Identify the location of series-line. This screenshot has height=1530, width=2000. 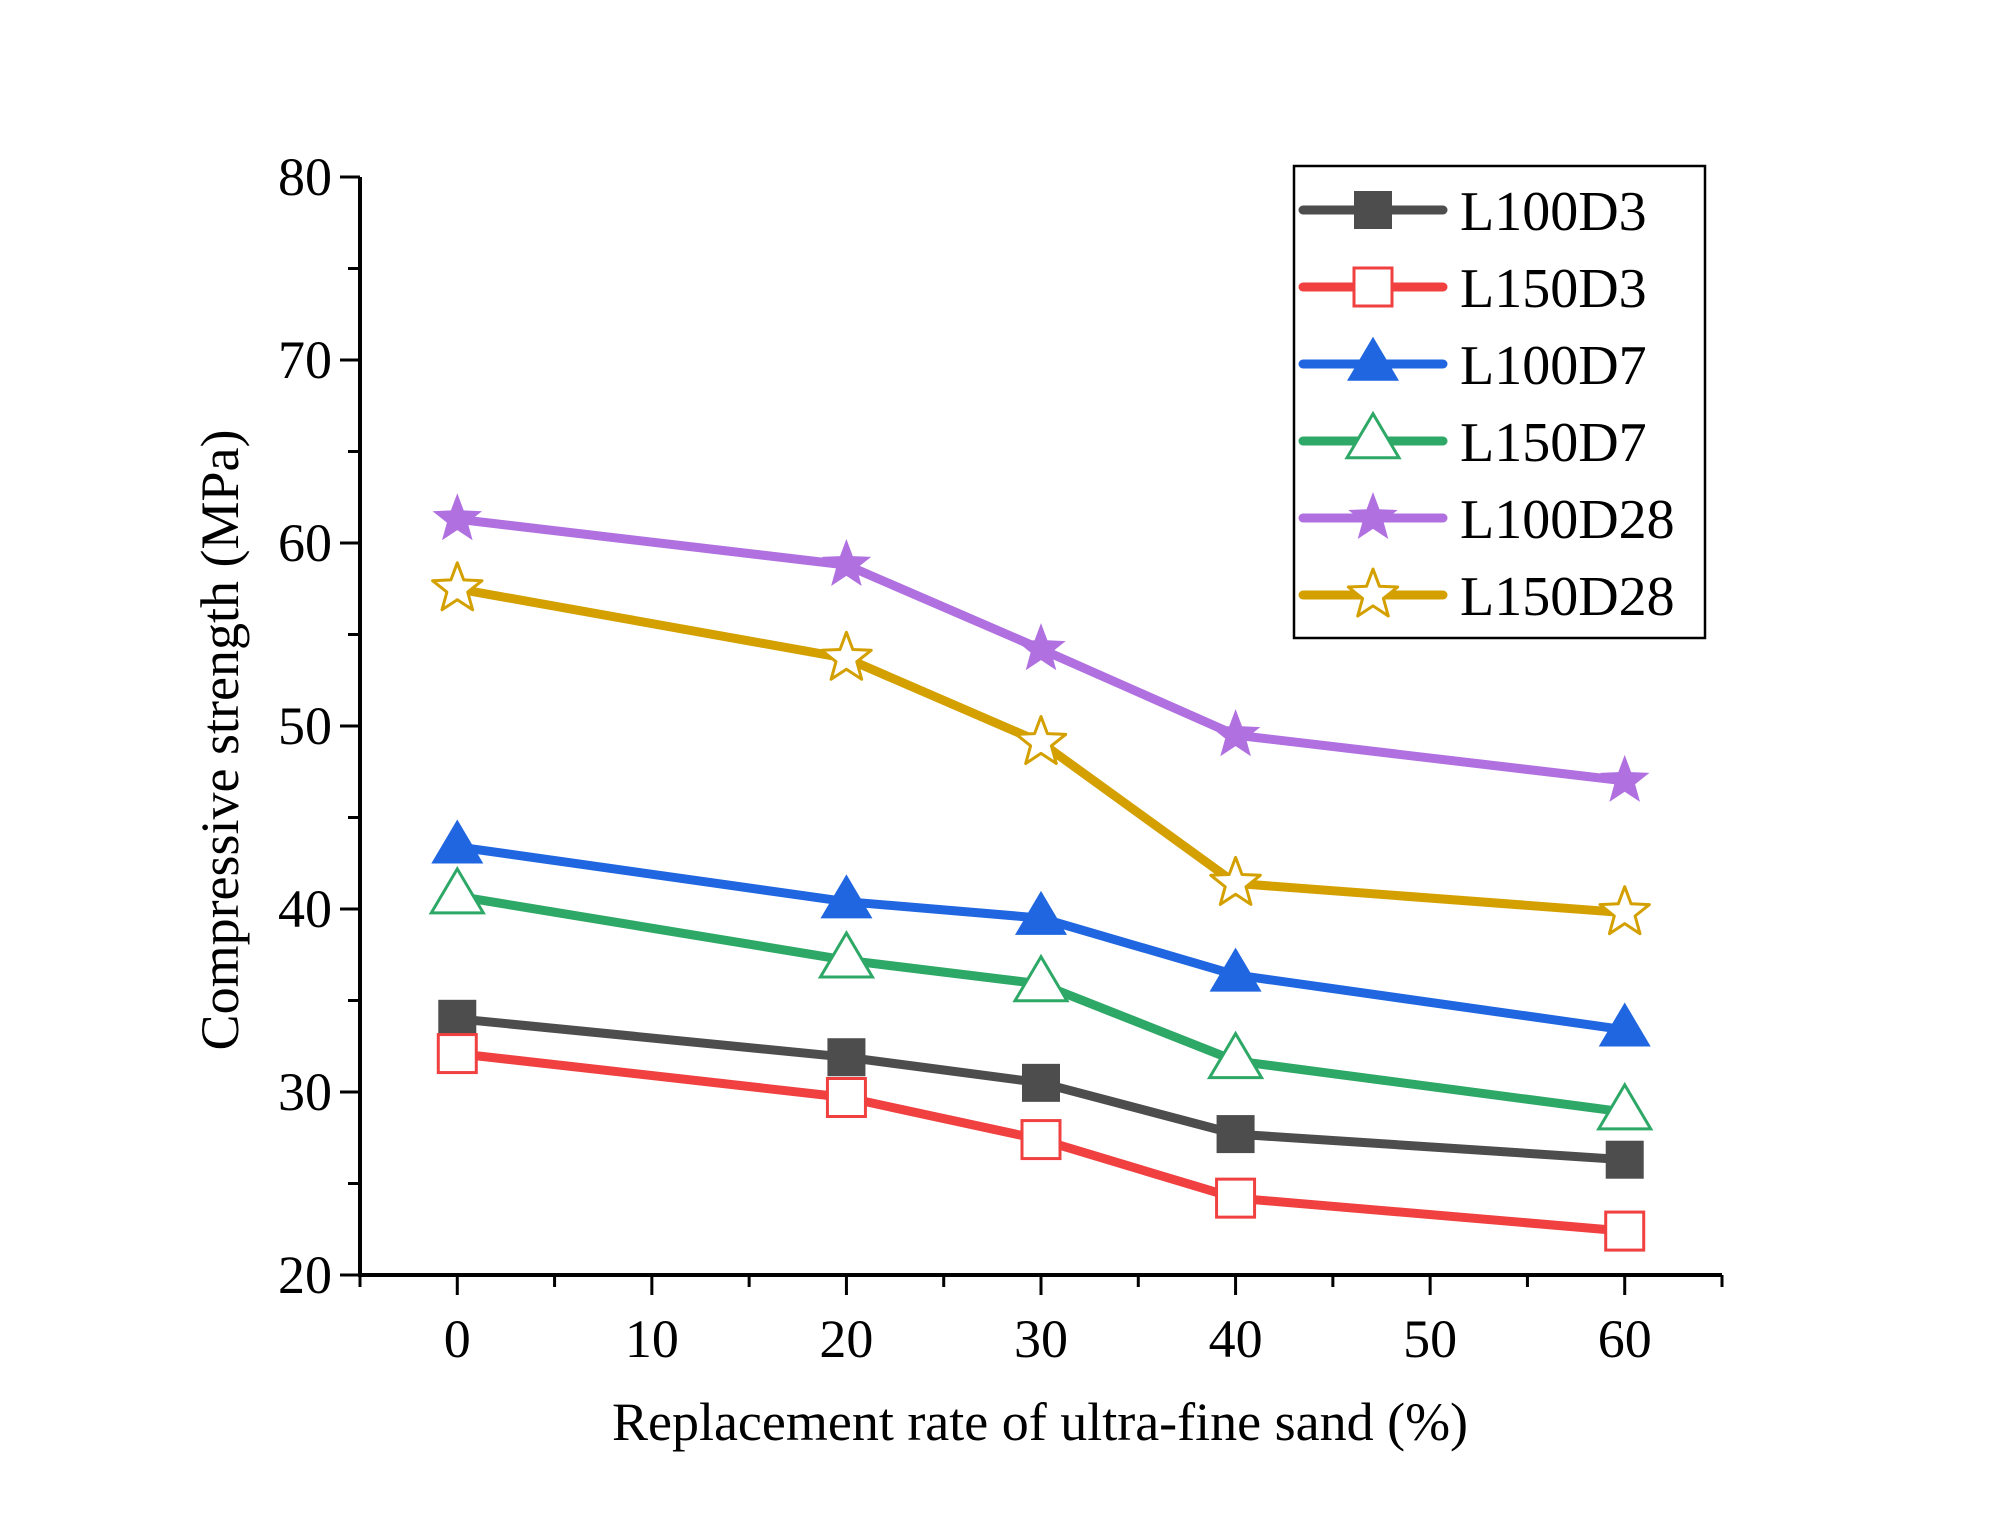
(1041, 938).